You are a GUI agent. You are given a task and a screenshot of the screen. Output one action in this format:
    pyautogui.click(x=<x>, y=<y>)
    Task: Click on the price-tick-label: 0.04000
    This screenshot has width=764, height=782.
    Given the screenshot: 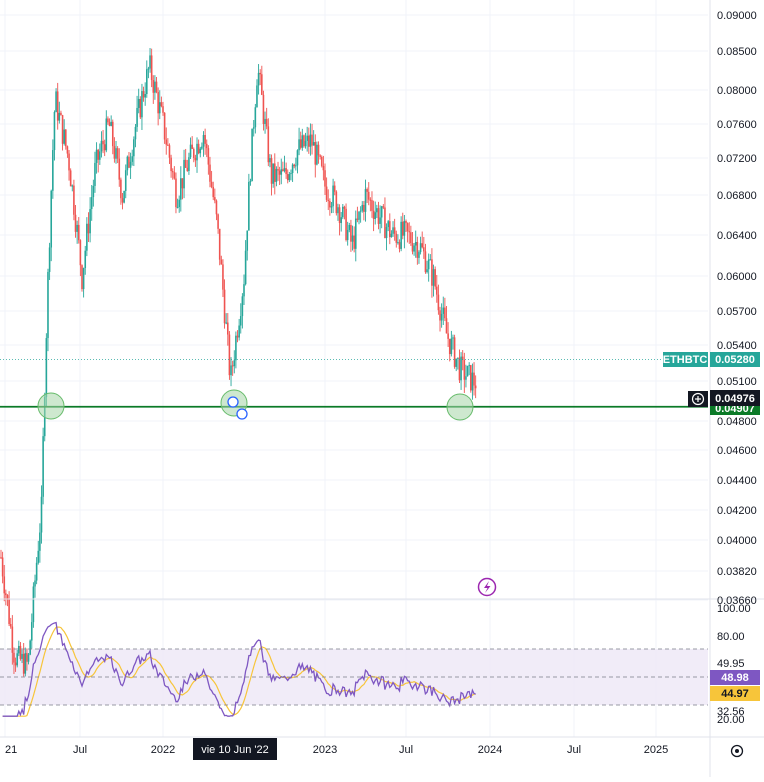 What is the action you would take?
    pyautogui.click(x=737, y=541)
    